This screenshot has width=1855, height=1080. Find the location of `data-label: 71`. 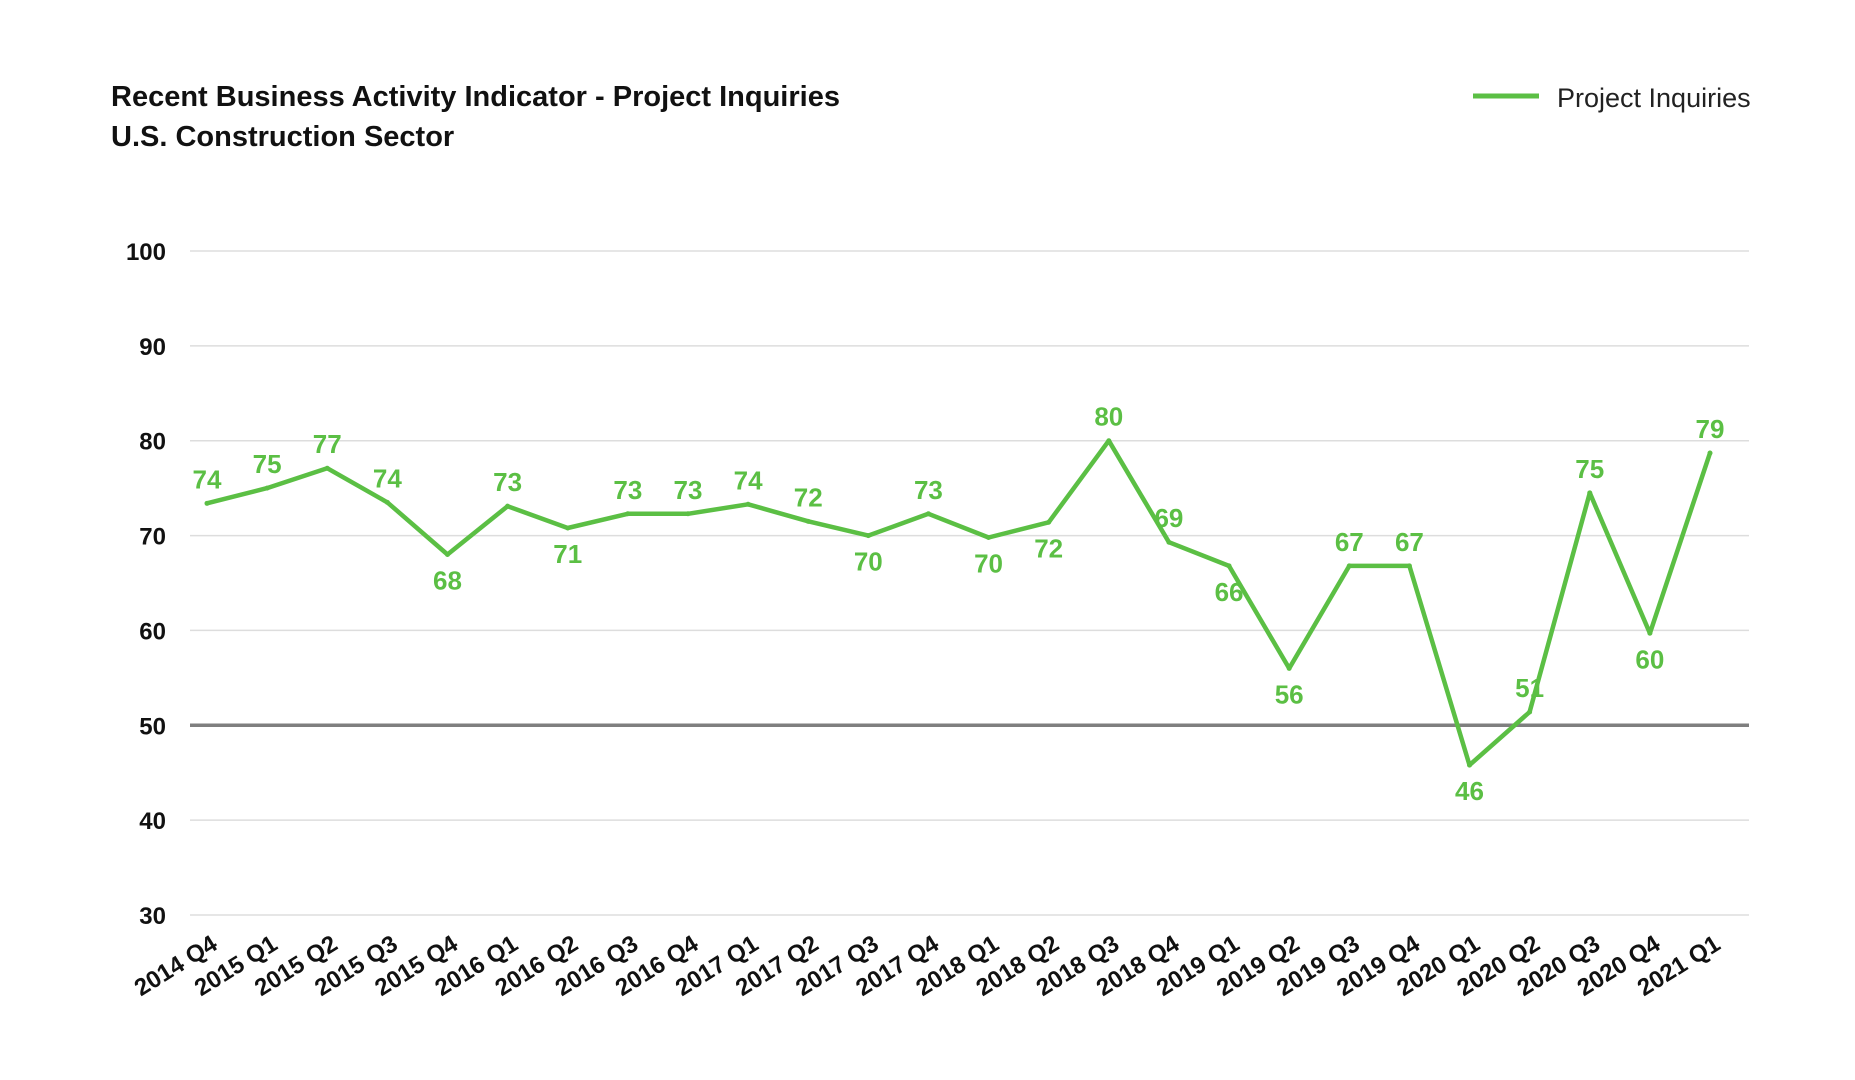

data-label: 71 is located at coordinates (567, 554).